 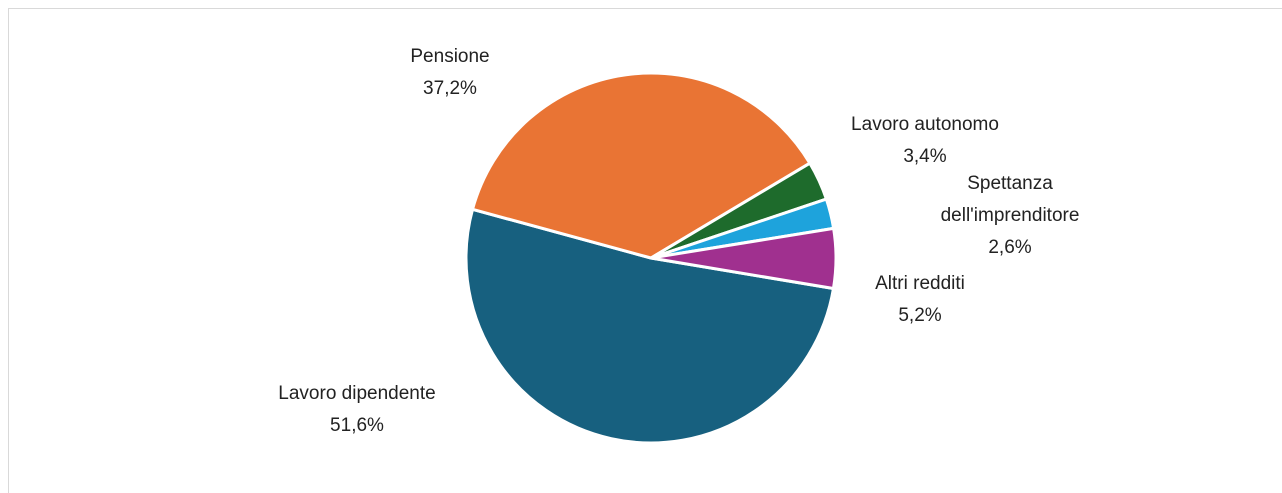 What do you see at coordinates (920, 283) in the screenshot?
I see `category-label: Altri redditi` at bounding box center [920, 283].